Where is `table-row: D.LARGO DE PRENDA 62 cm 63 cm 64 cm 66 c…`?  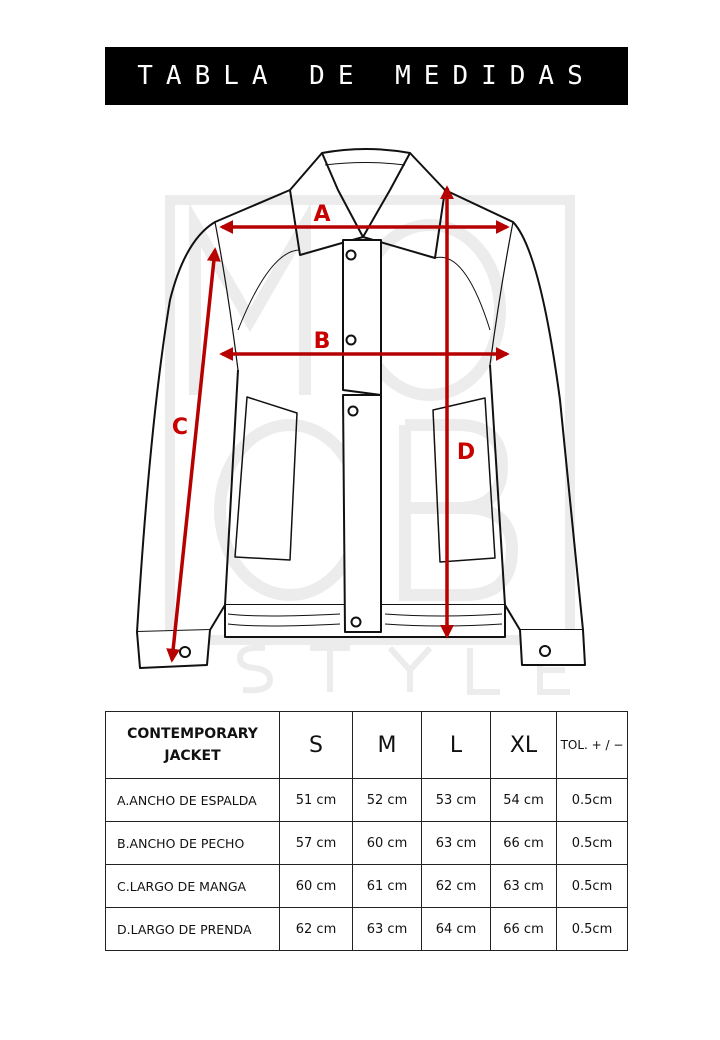 table-row: D.LARGO DE PRENDA 62 cm 63 cm 64 cm 66 c… is located at coordinates (366, 929).